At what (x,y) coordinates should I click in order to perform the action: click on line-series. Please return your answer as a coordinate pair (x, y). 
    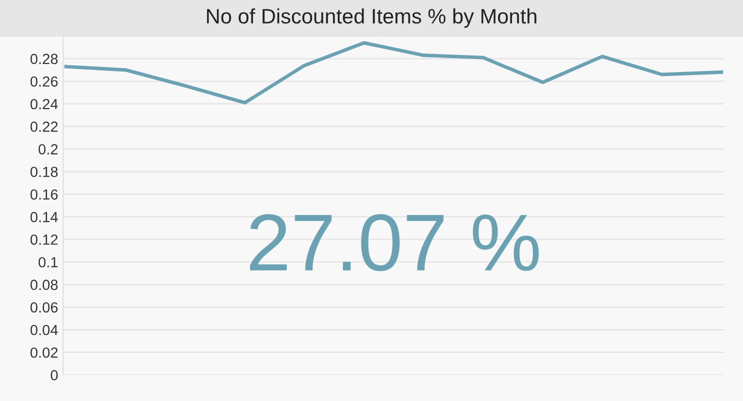
    Looking at the image, I should click on (394, 72).